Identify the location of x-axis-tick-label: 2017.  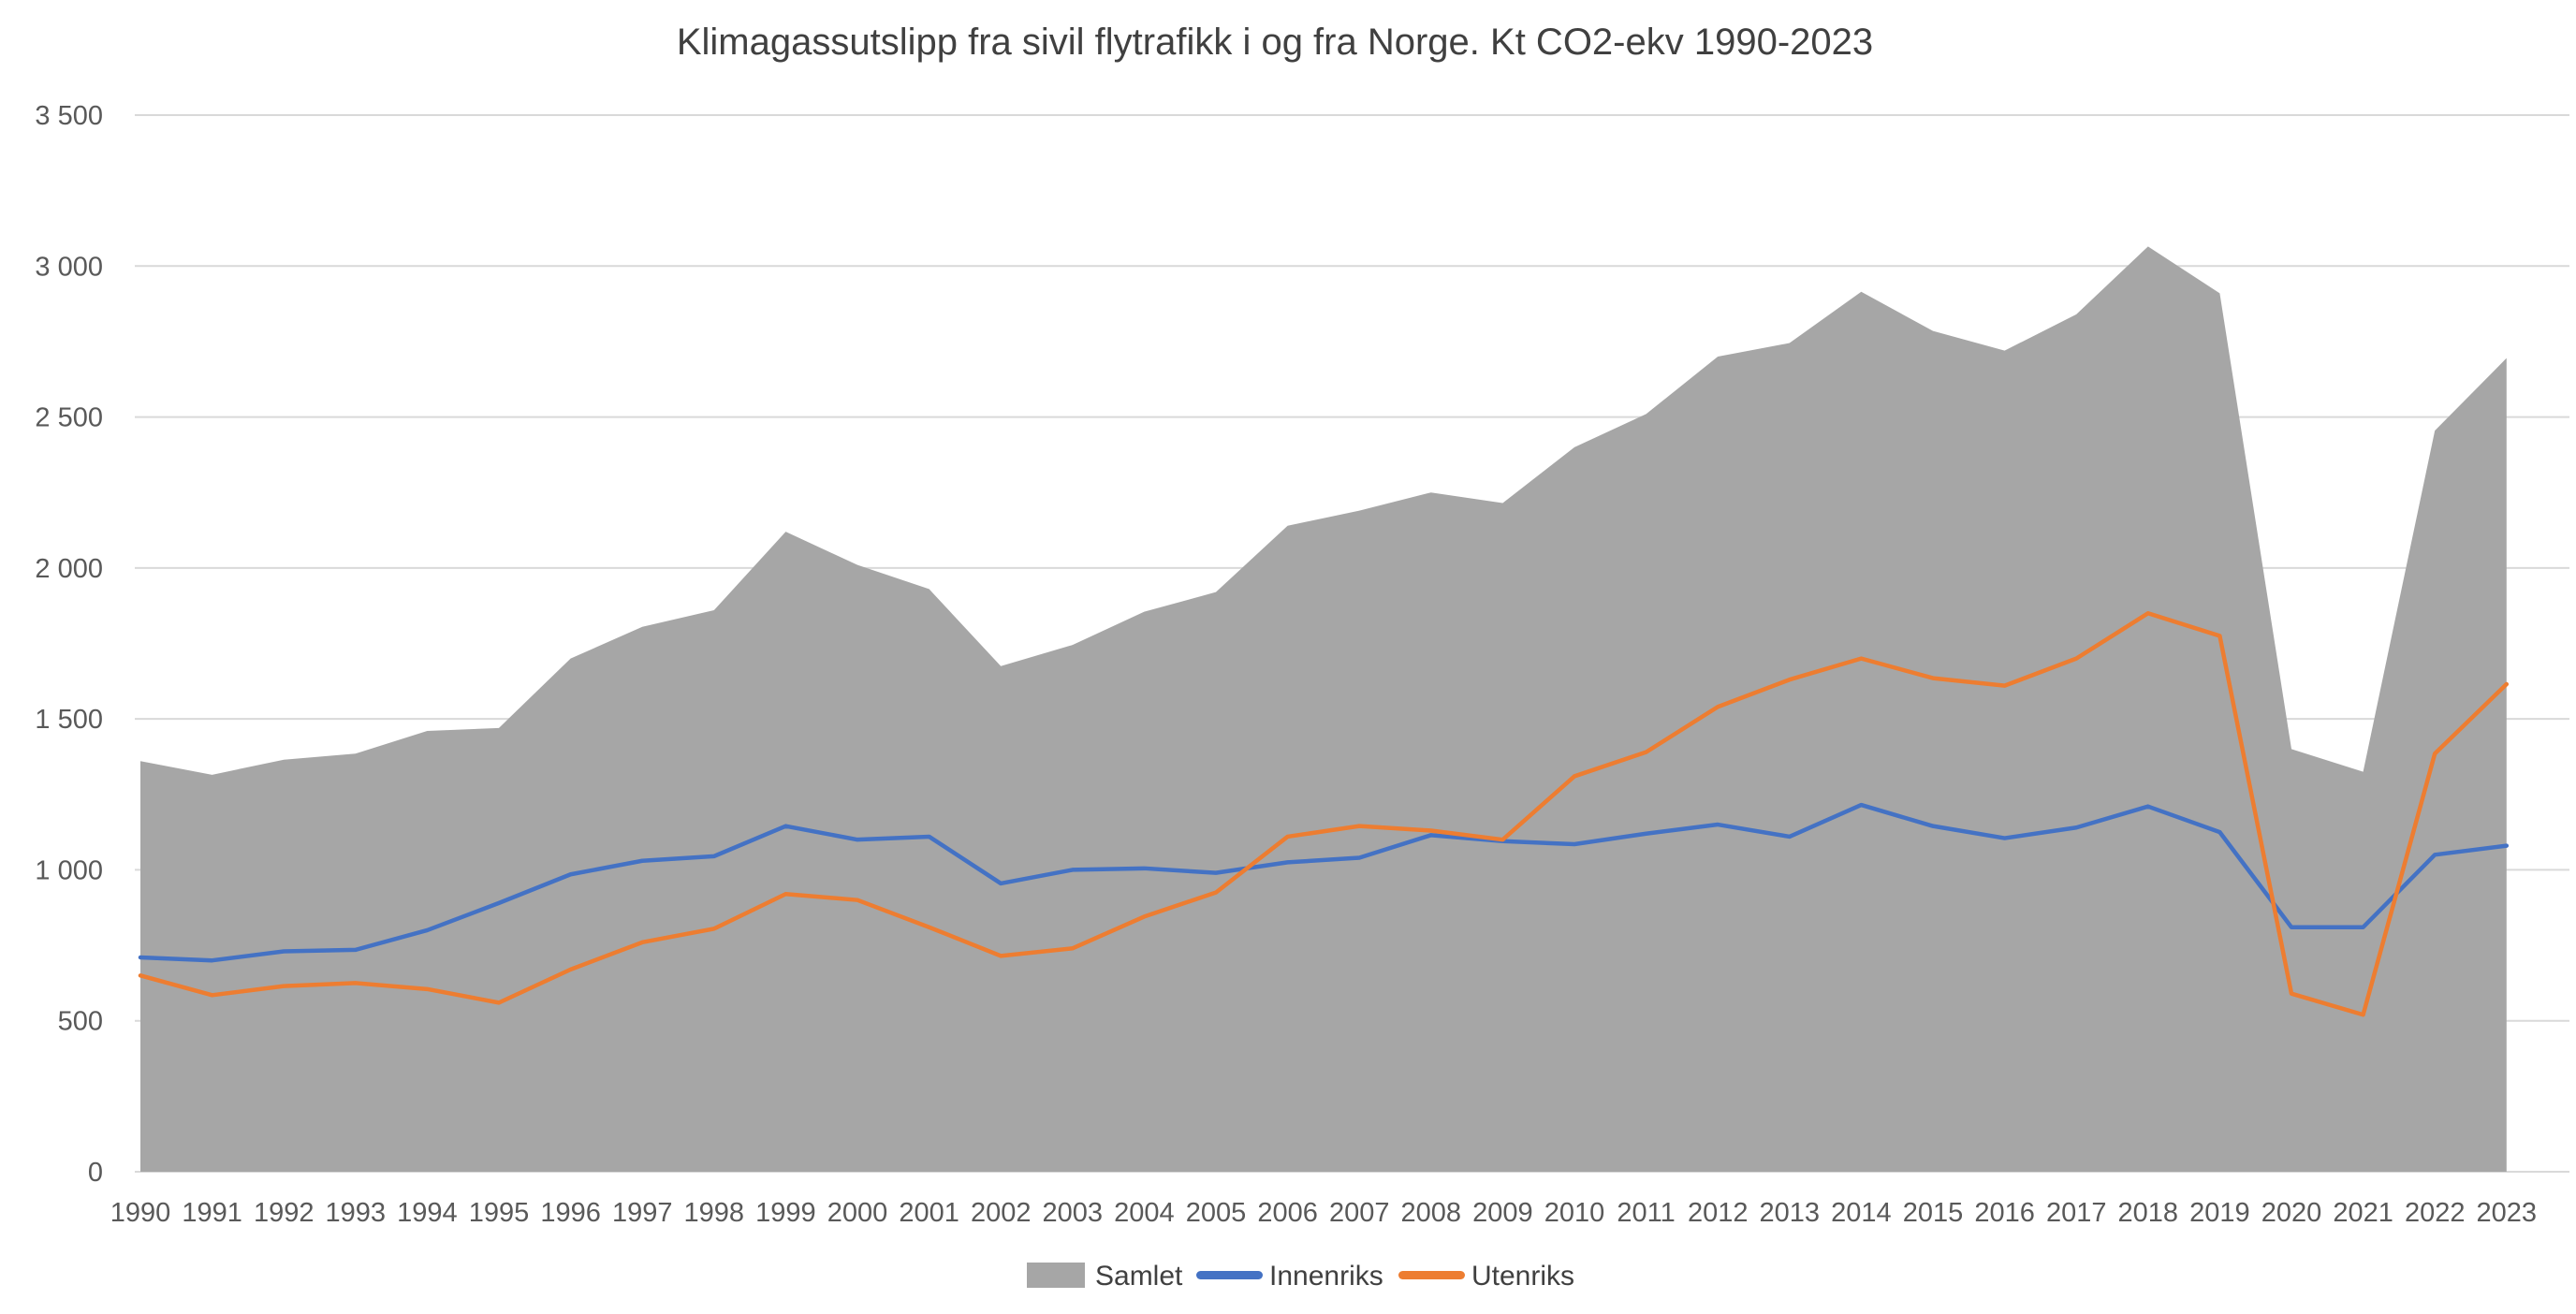
(2076, 1213).